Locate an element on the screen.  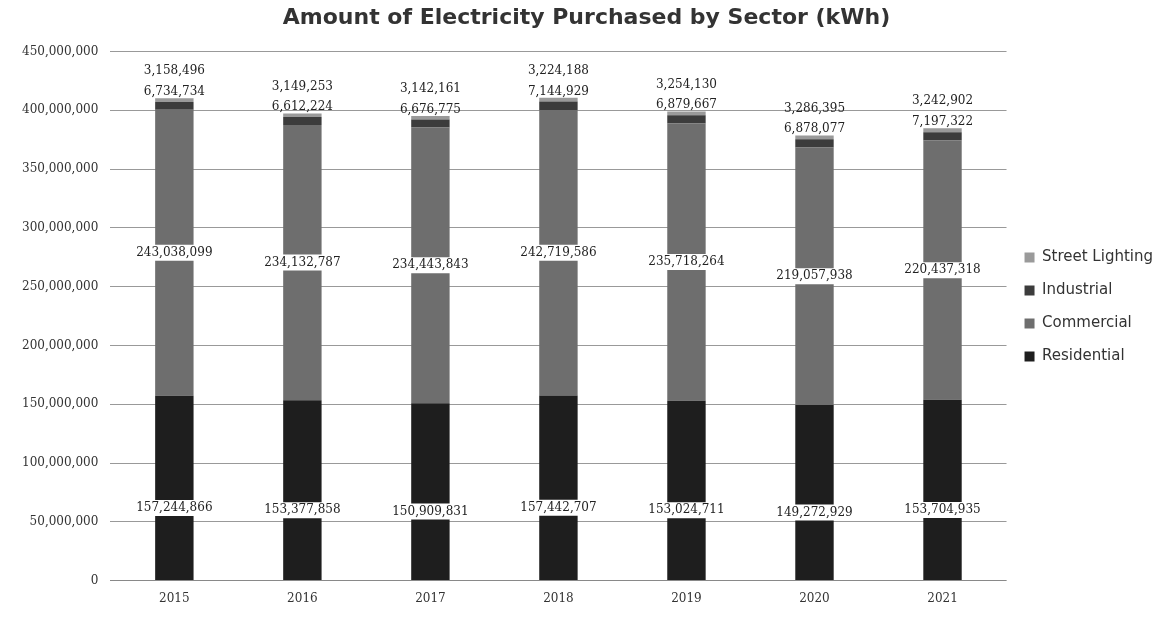
data-label: 149,272,929 is located at coordinates (814, 511).